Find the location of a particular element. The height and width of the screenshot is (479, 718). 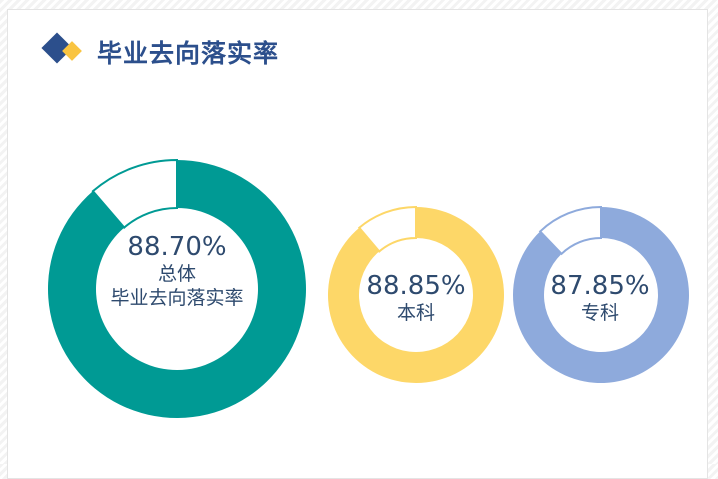

donut-label-undergrad: 88.85% 本科 is located at coordinates (415, 298).